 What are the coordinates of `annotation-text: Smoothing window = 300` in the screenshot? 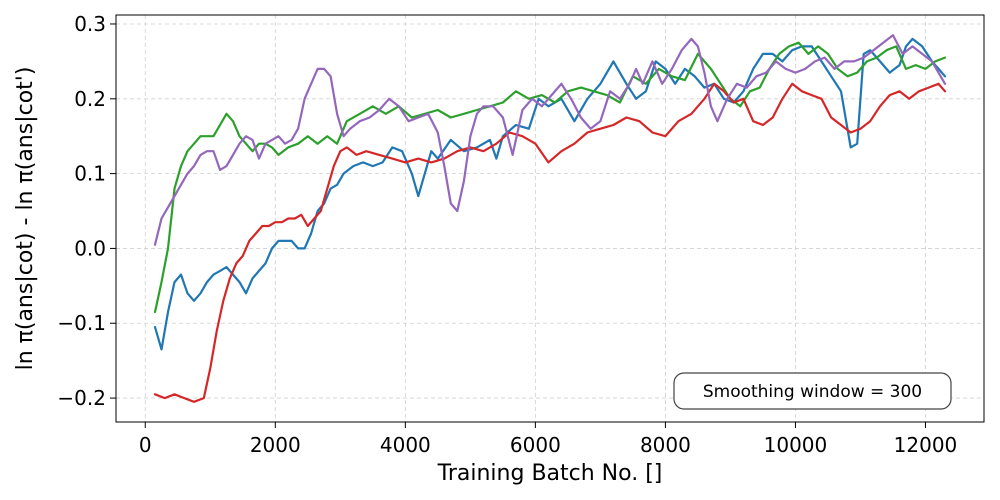 It's located at (812, 392).